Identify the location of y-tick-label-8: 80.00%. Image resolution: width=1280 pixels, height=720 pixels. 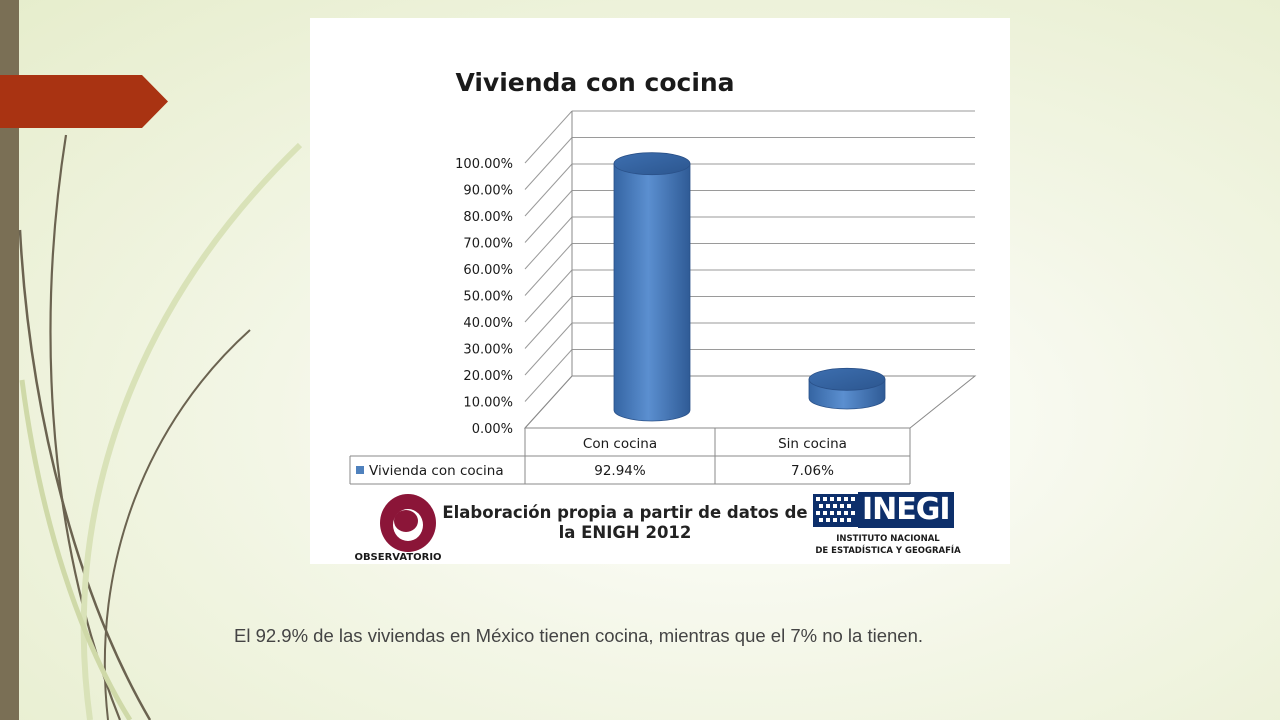
(488, 217).